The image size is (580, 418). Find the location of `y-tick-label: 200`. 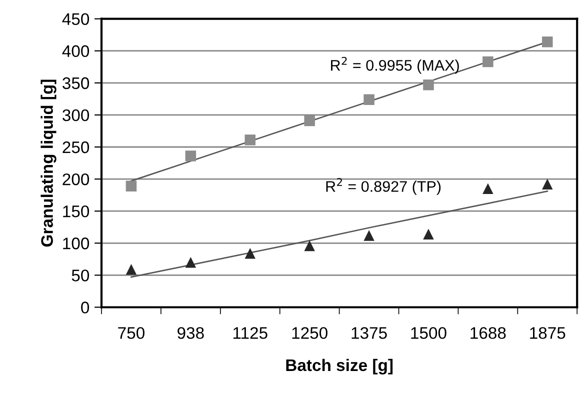

y-tick-label: 200 is located at coordinates (76, 179).